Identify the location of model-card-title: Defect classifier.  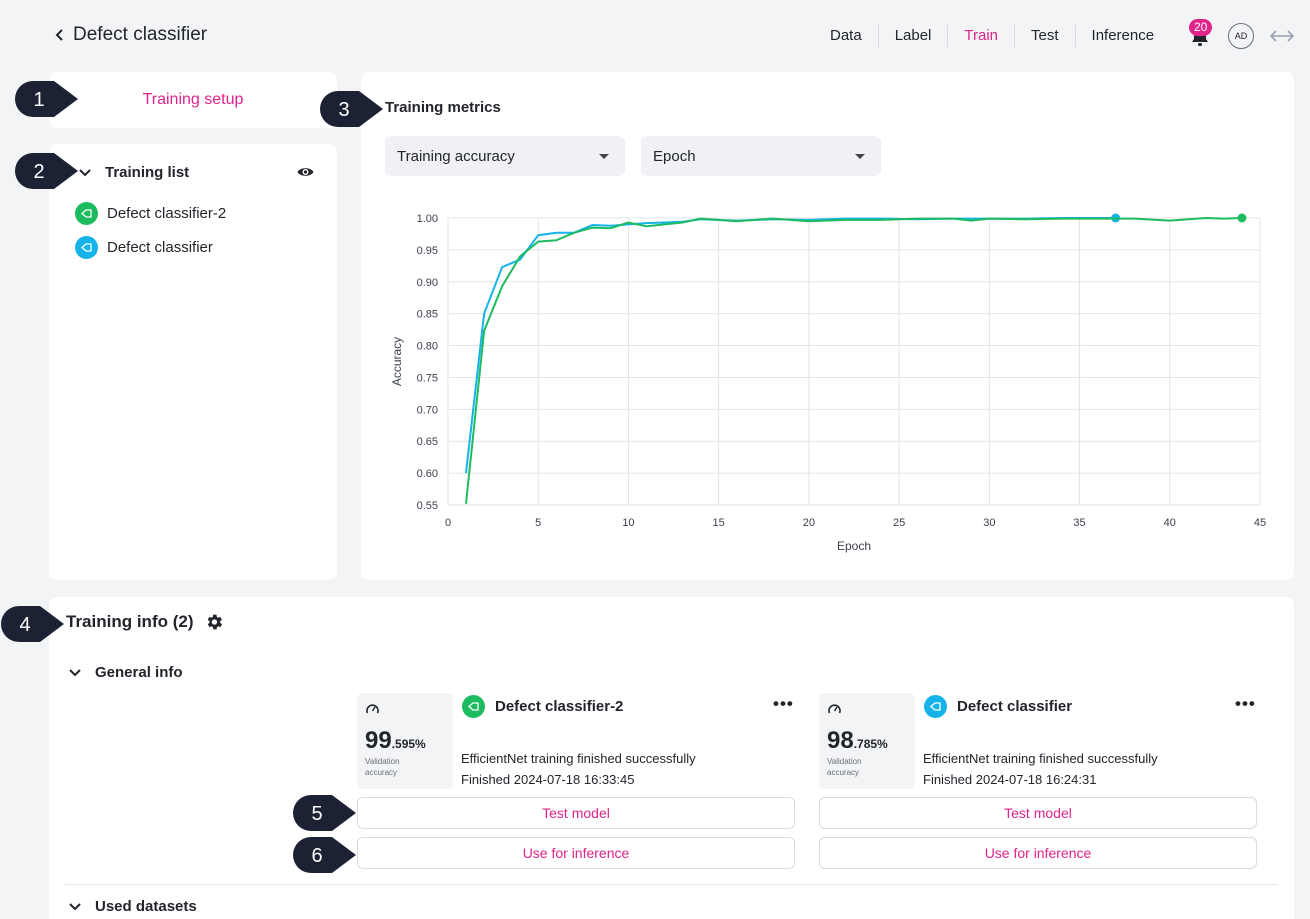
(998, 706).